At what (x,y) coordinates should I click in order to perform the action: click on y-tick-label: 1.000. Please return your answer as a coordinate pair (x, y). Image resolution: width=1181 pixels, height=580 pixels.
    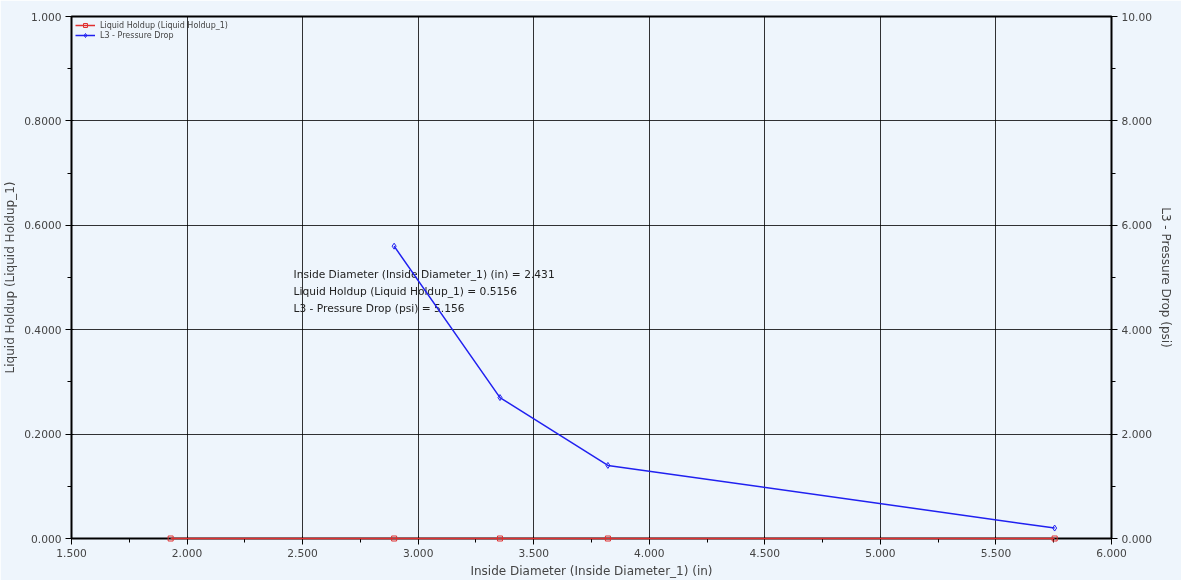
    Looking at the image, I should click on (46, 17).